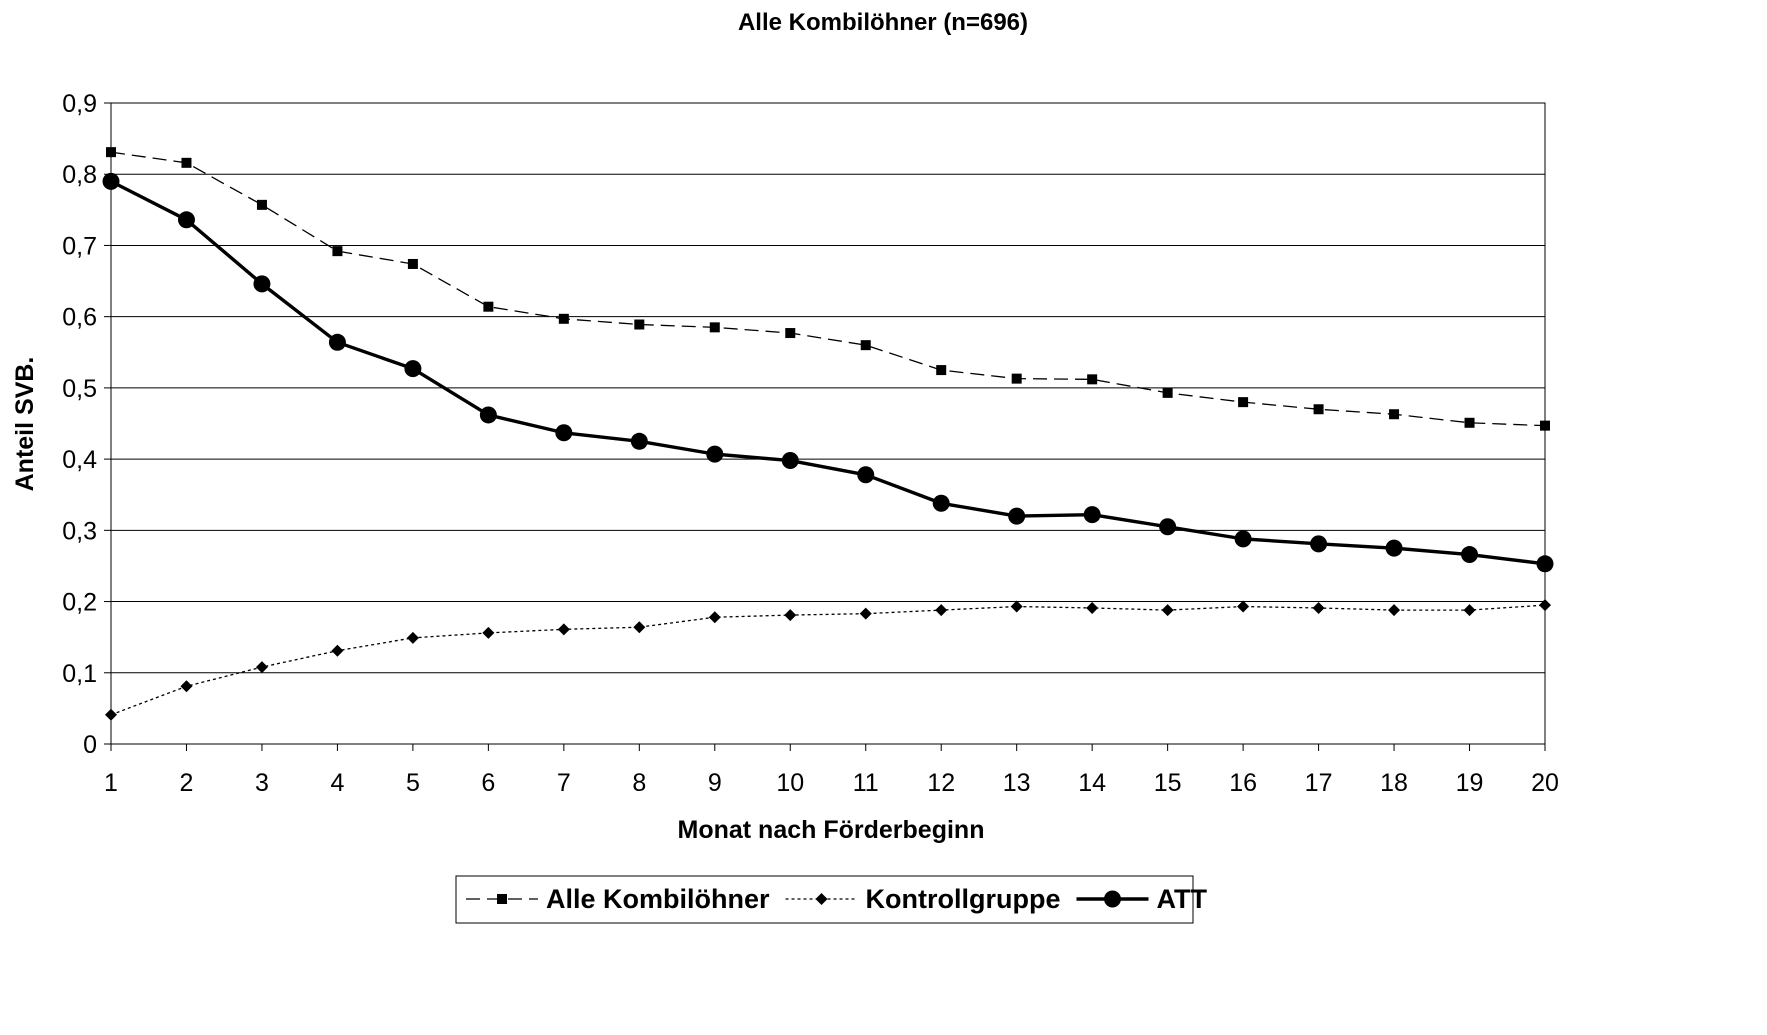 The height and width of the screenshot is (1035, 1767). Describe the element at coordinates (111, 783) in the screenshot. I see `x-tick-label: 1` at that location.